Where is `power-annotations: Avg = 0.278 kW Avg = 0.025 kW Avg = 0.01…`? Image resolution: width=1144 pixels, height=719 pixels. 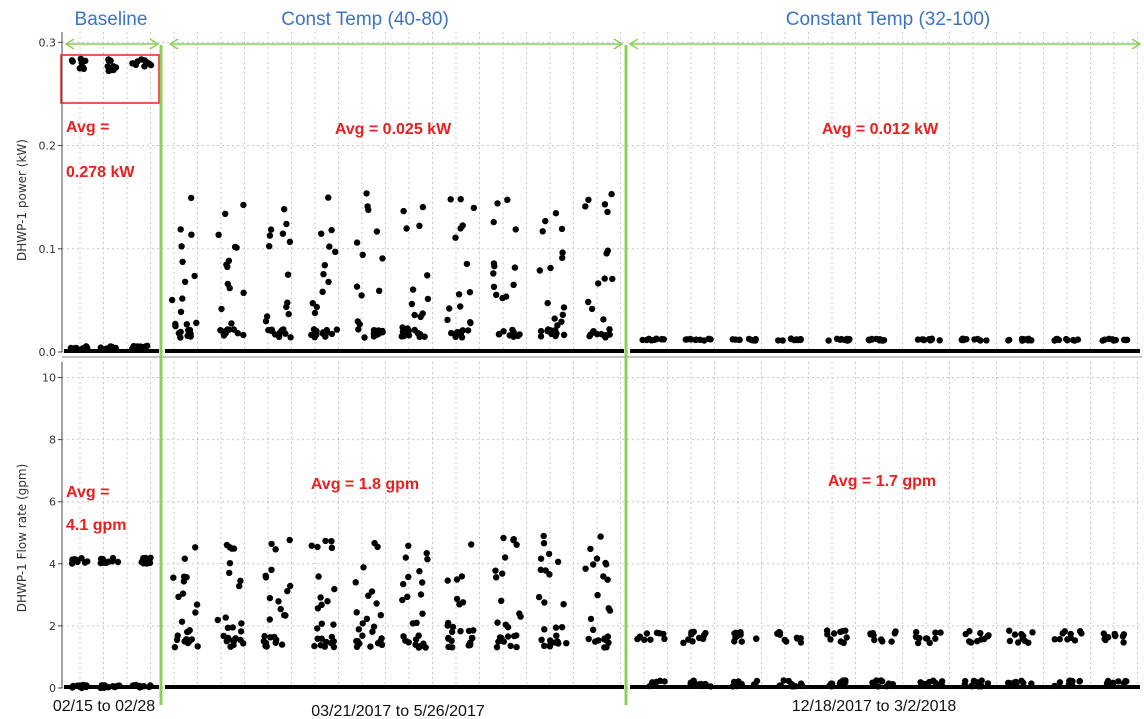 power-annotations: Avg = 0.278 kW Avg = 0.025 kW Avg = 0.01… is located at coordinates (502, 150).